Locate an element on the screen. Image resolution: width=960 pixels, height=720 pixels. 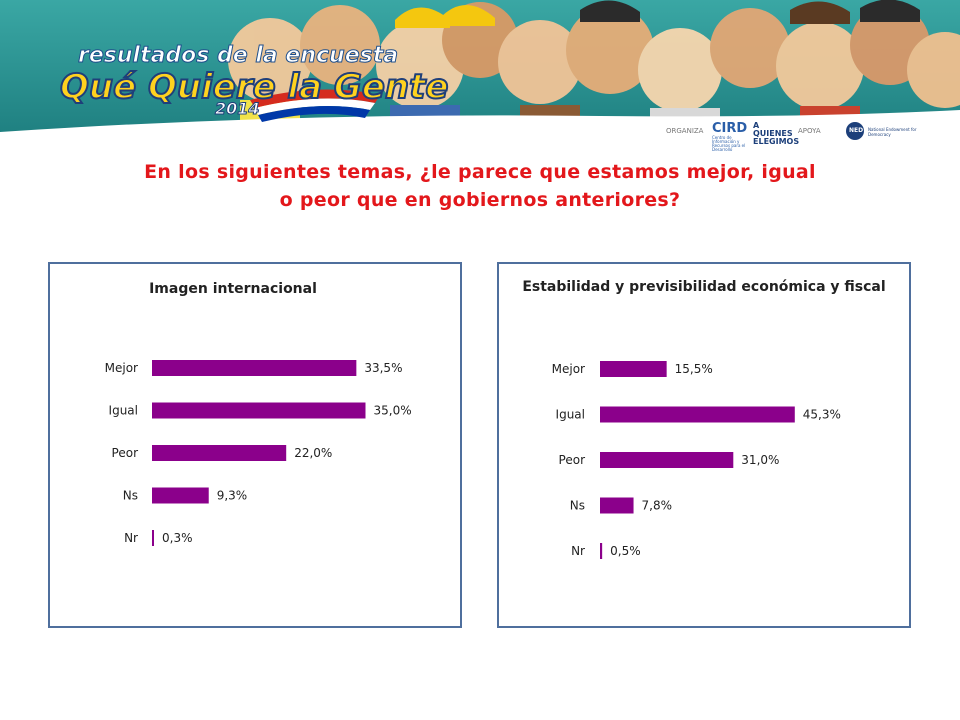
ned-logo-icon is located at coordinates (855, 131).